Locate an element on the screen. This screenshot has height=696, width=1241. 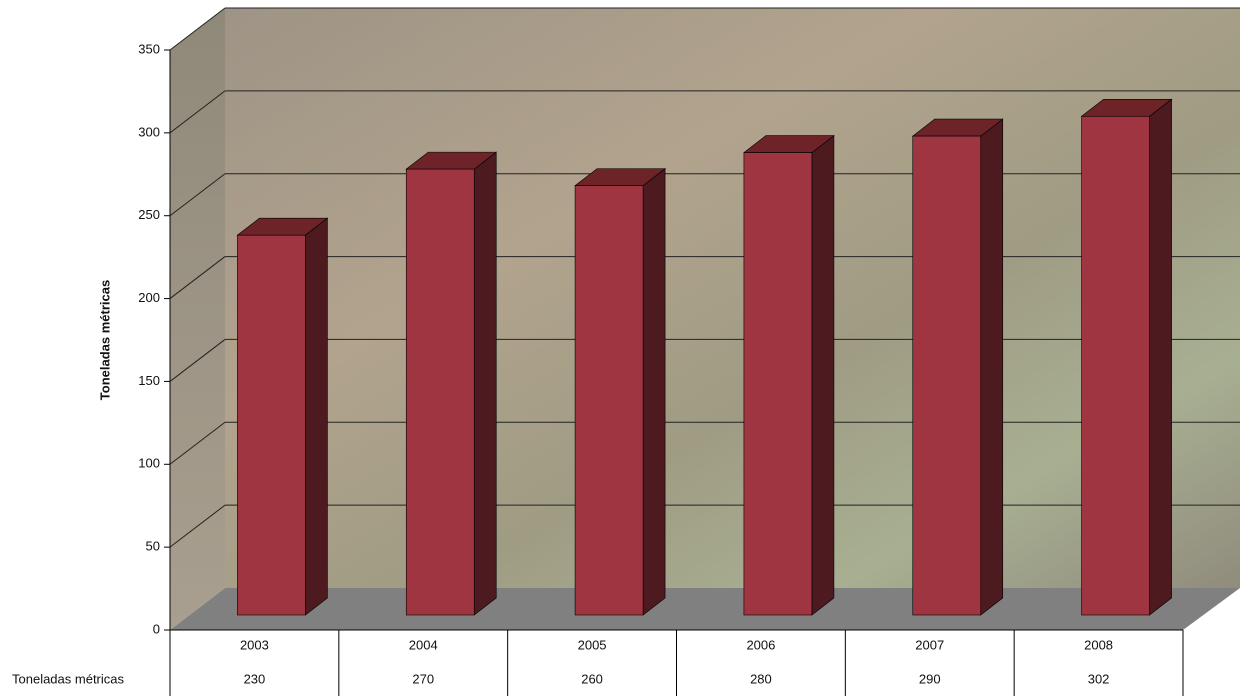
side-wall is located at coordinates (197, 319).